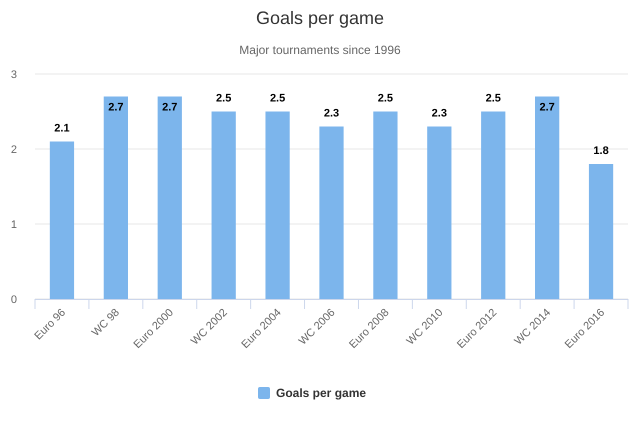  Describe the element at coordinates (13, 75) in the screenshot. I see `y-tick-label: 3` at that location.